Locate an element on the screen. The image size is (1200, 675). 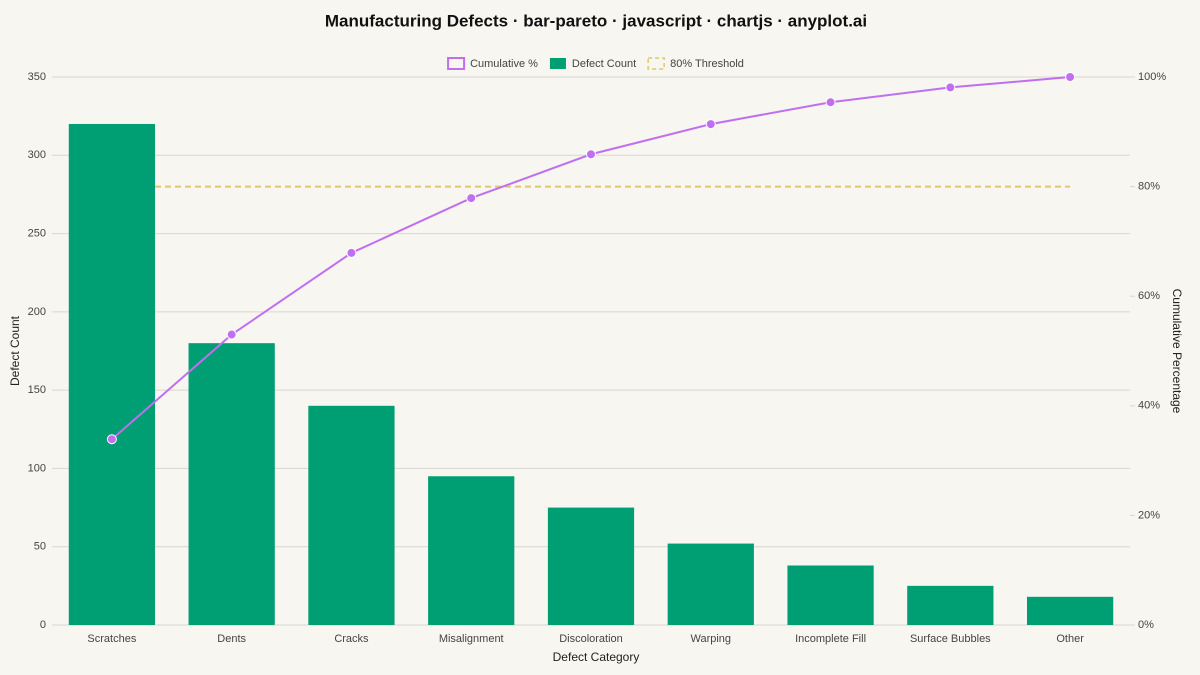
legend-label: Defect Count is located at coordinates (604, 64).